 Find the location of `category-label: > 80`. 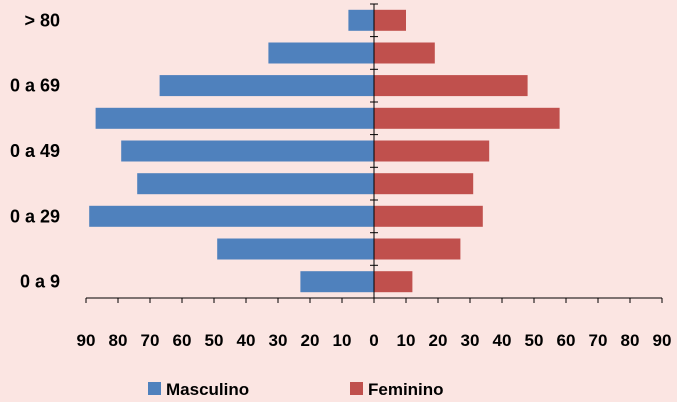

category-label: > 80 is located at coordinates (42, 20).